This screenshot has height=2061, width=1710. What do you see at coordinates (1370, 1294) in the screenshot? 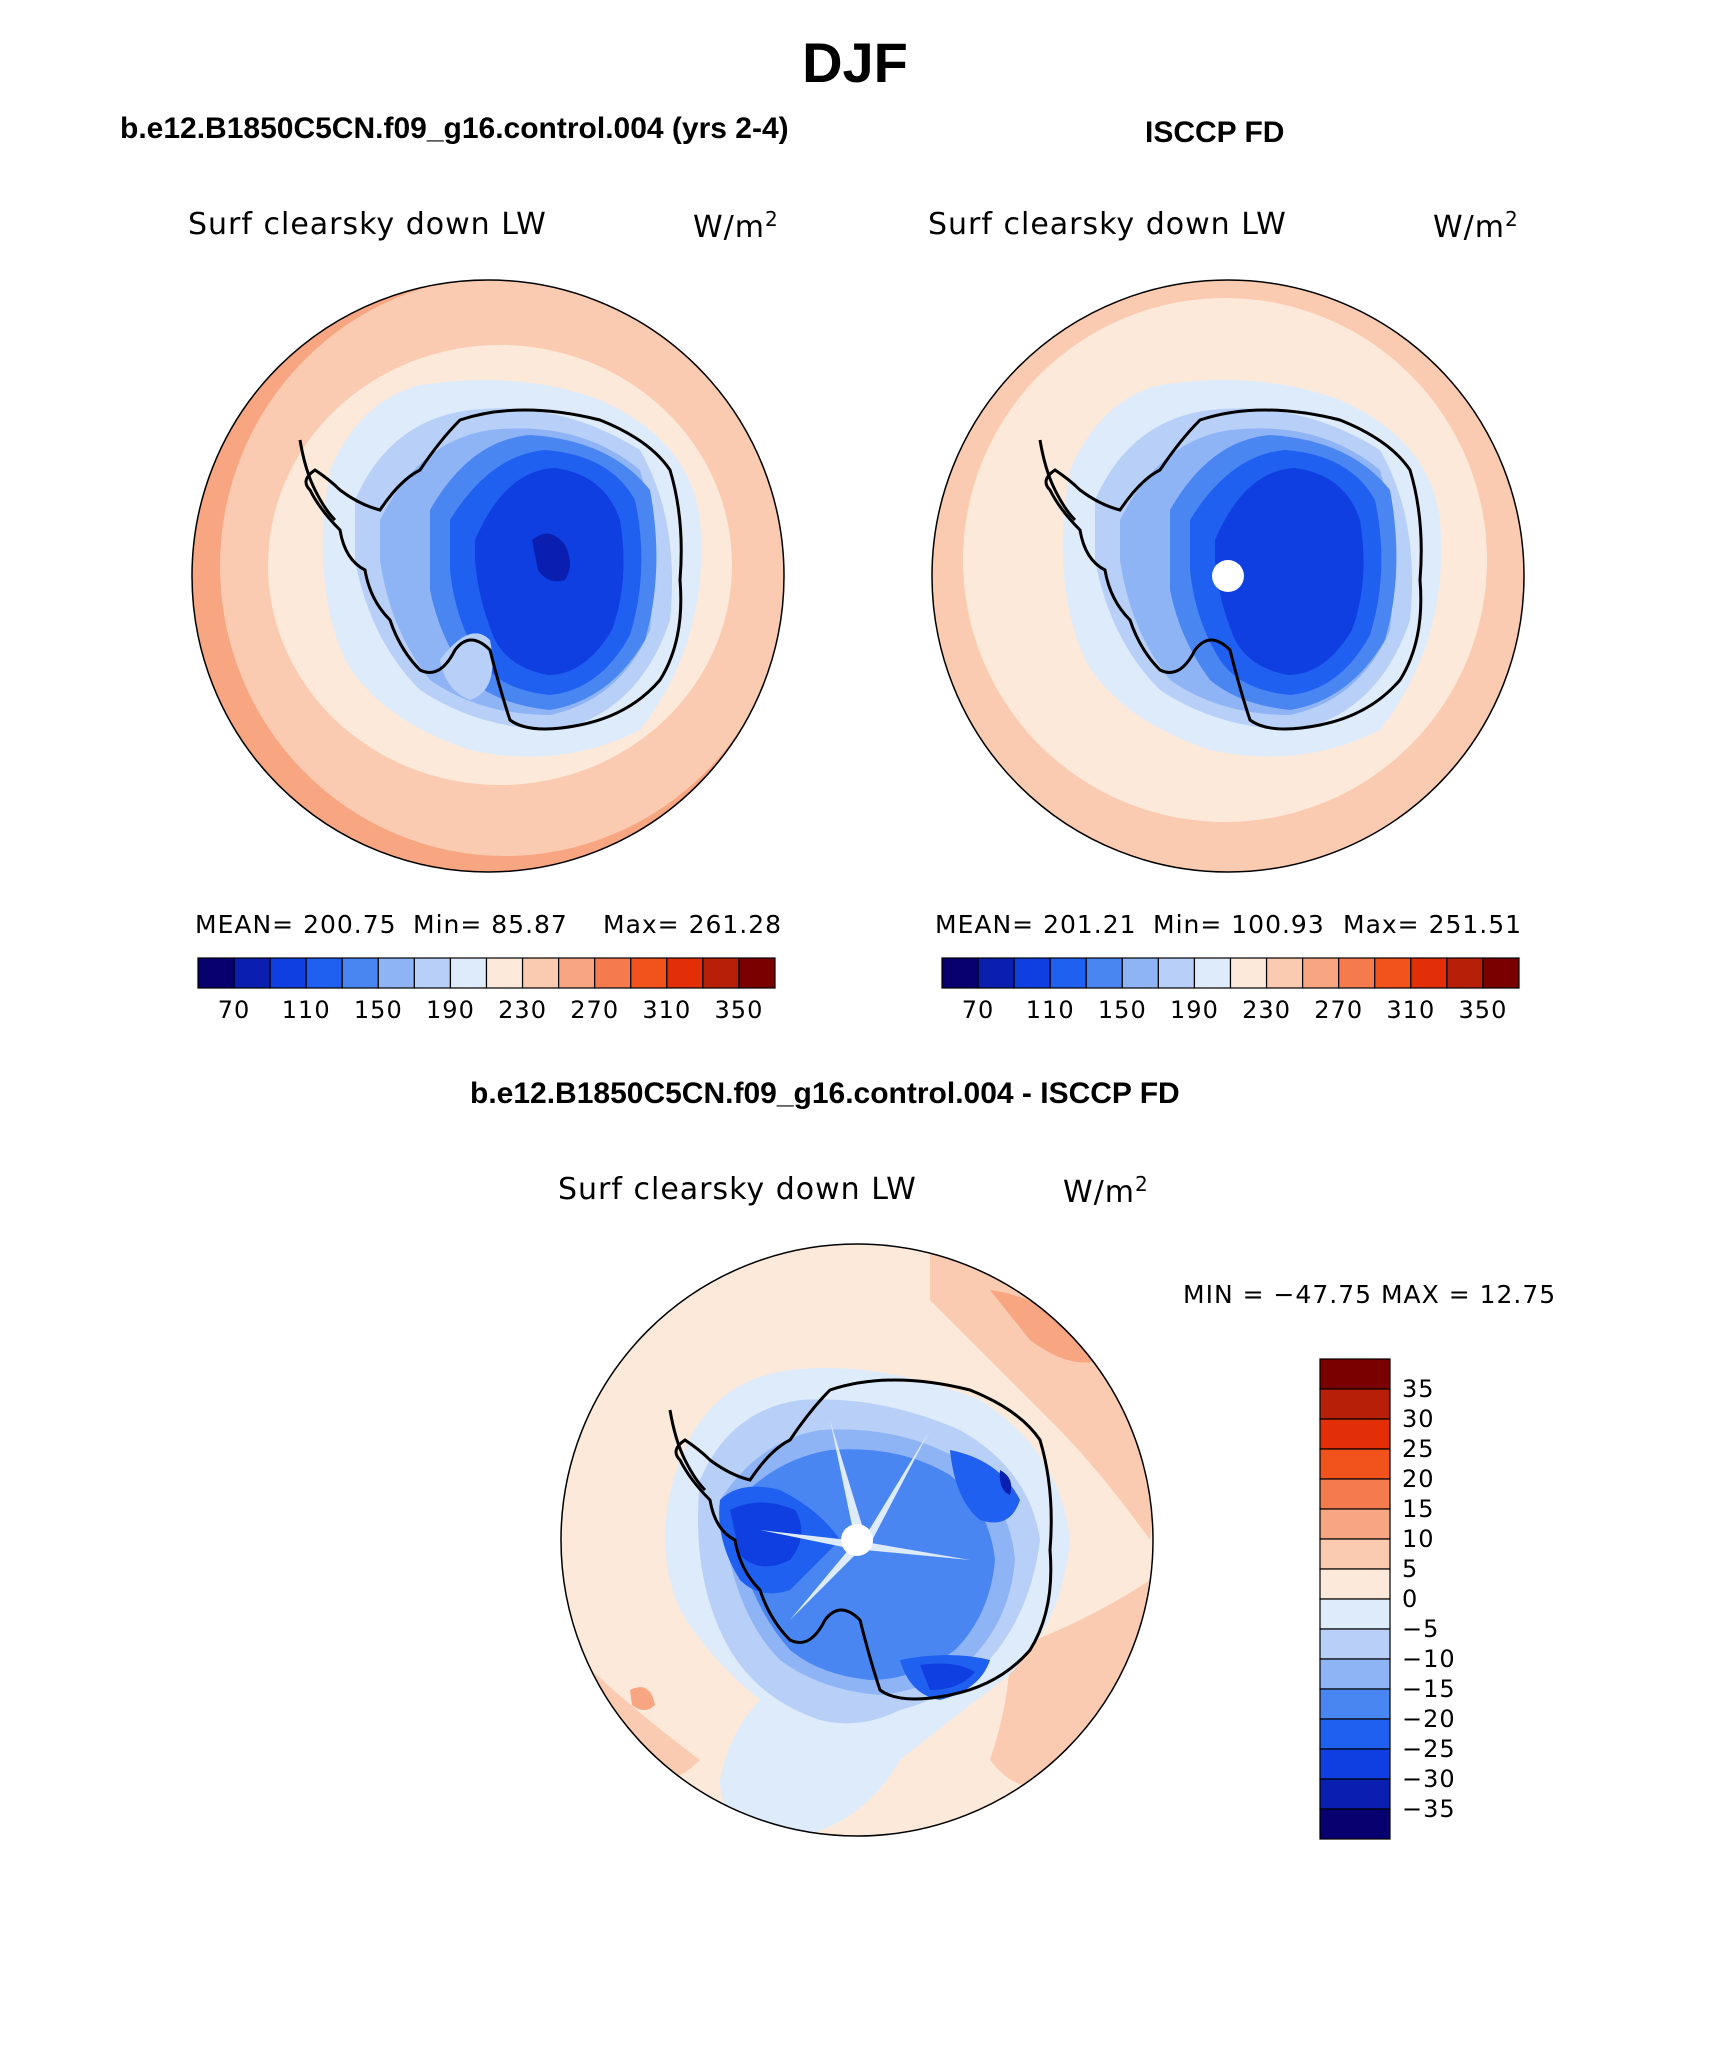
I see `diff-minmax-label: MIN = −47.75 MAX = 12.75` at bounding box center [1370, 1294].